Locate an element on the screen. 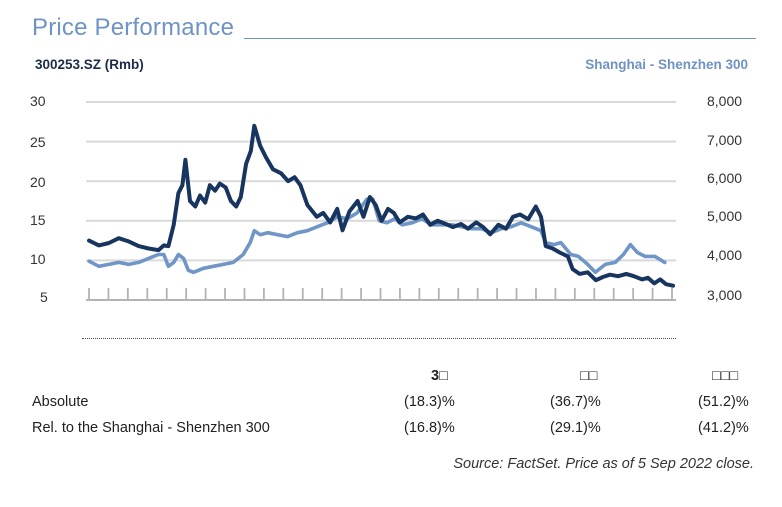 The height and width of the screenshot is (507, 782). x-axis is located at coordinates (381, 294).